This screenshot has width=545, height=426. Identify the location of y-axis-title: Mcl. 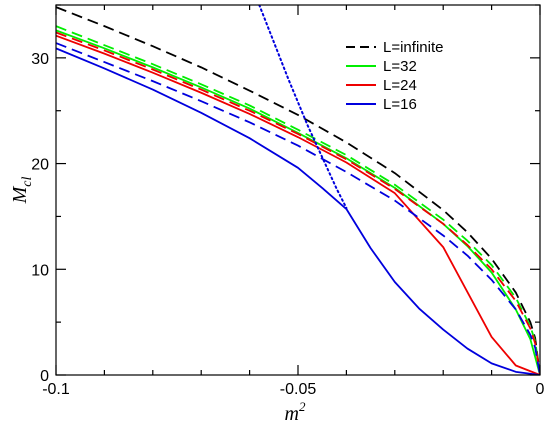
(22, 191).